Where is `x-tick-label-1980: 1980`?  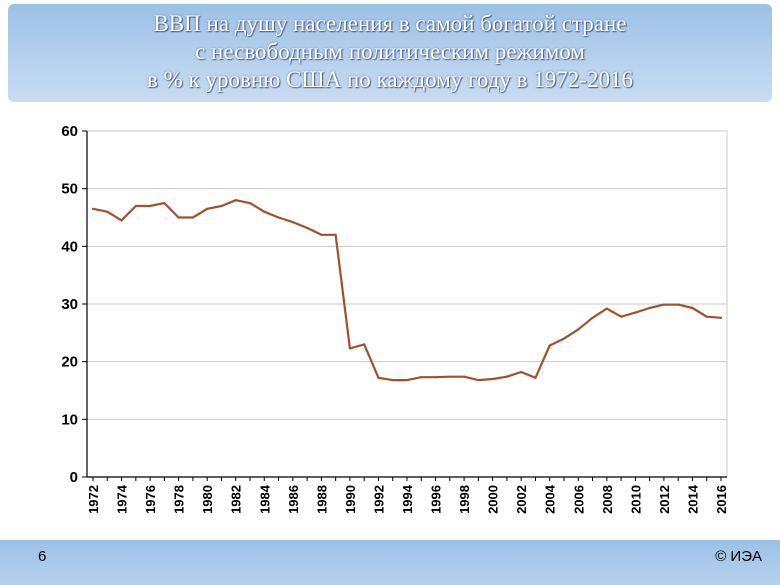 x-tick-label-1980: 1980 is located at coordinates (207, 499).